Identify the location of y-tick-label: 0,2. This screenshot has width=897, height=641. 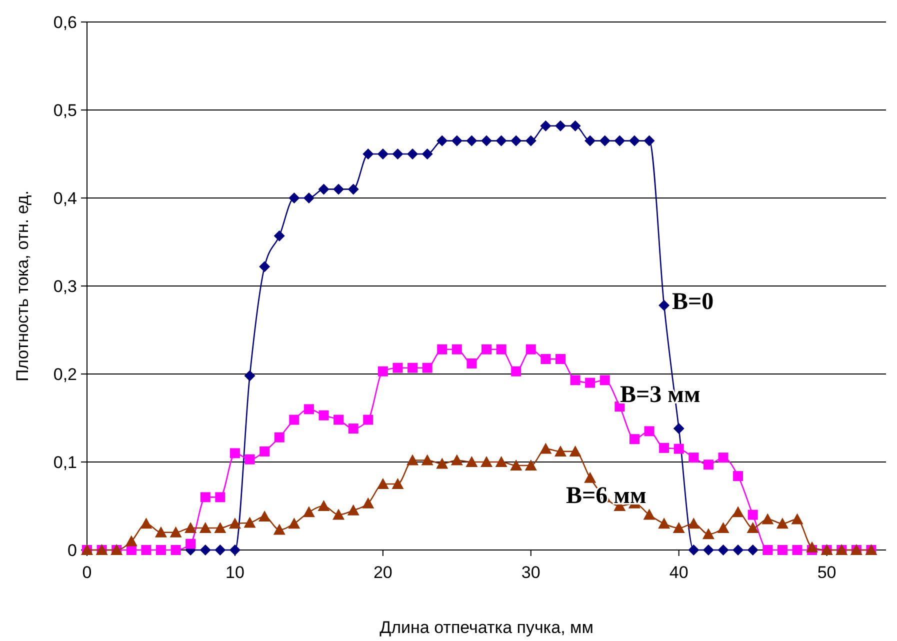
(65, 374).